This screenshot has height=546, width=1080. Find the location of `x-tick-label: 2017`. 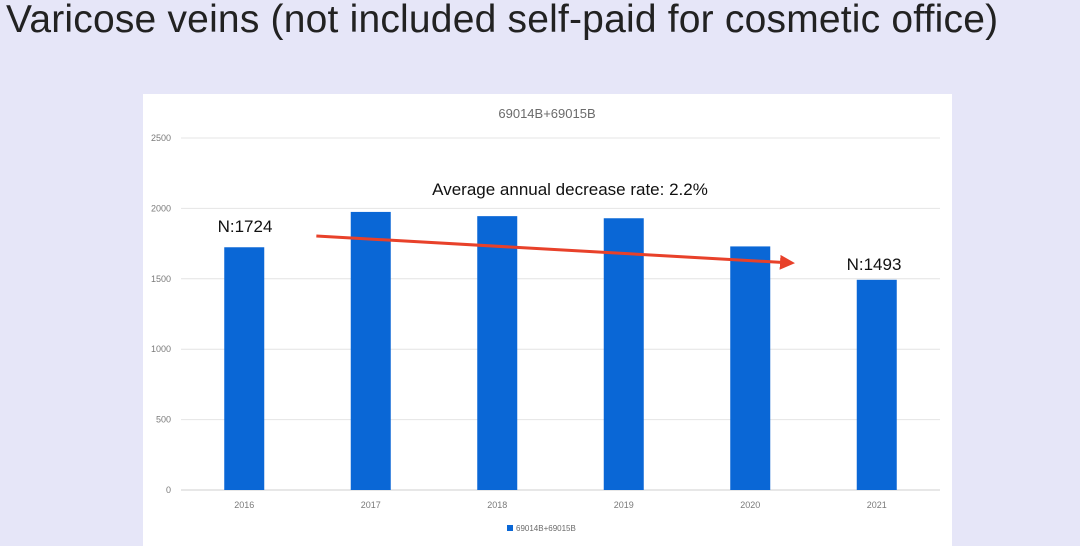

x-tick-label: 2017 is located at coordinates (371, 505).